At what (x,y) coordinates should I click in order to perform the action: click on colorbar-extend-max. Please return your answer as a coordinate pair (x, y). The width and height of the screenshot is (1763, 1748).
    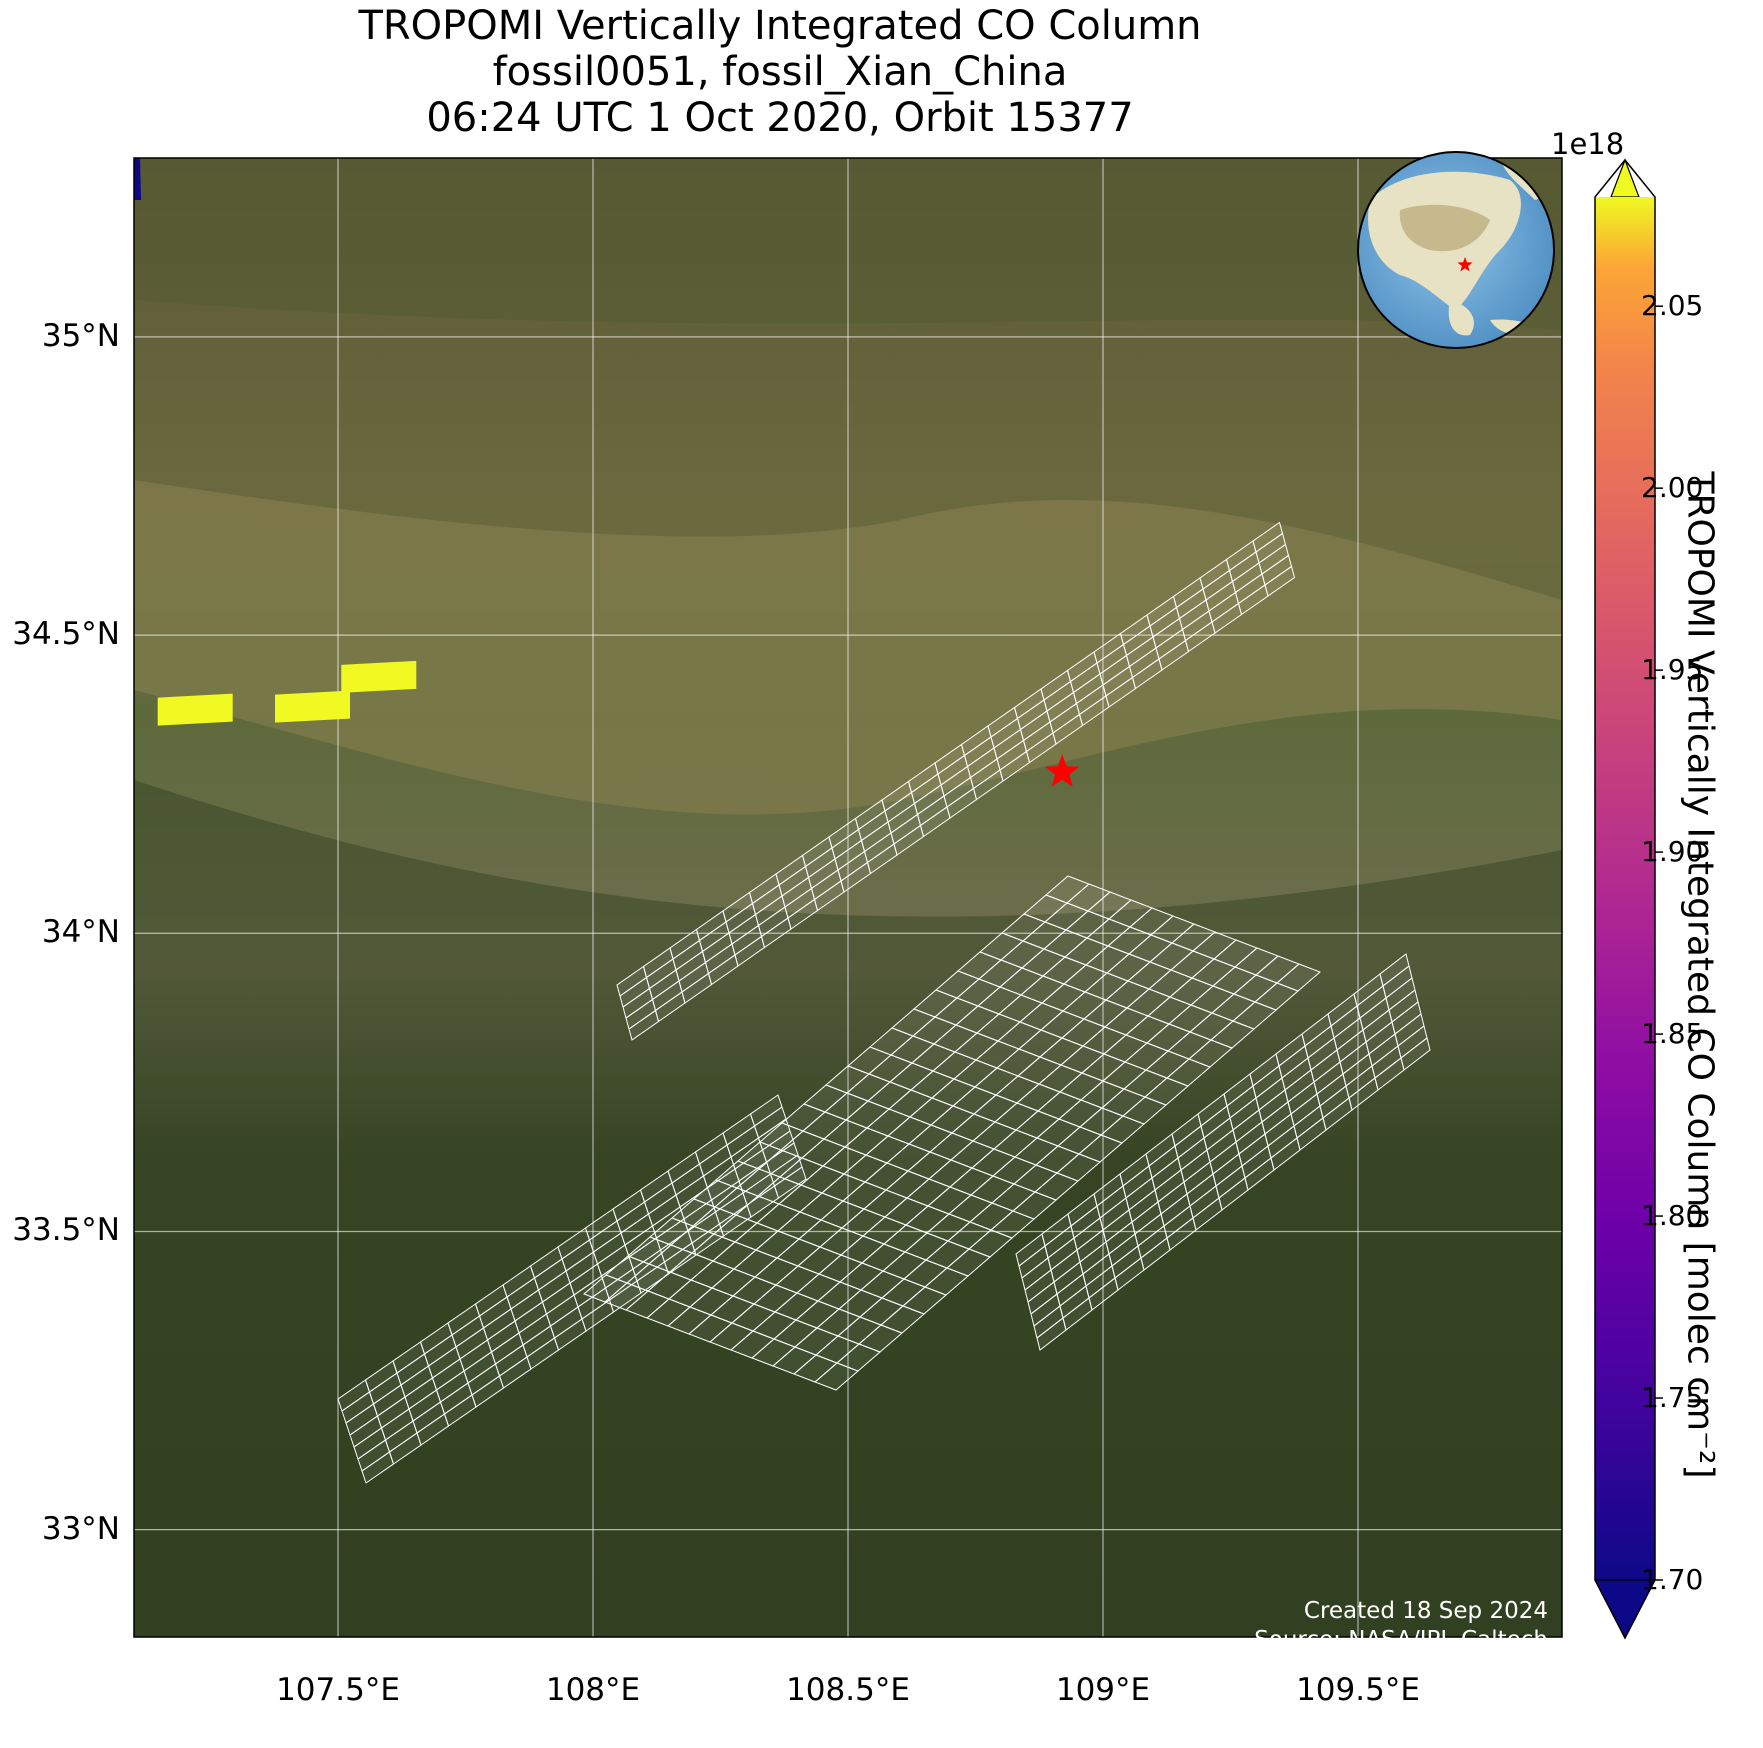
    Looking at the image, I should click on (1625, 178).